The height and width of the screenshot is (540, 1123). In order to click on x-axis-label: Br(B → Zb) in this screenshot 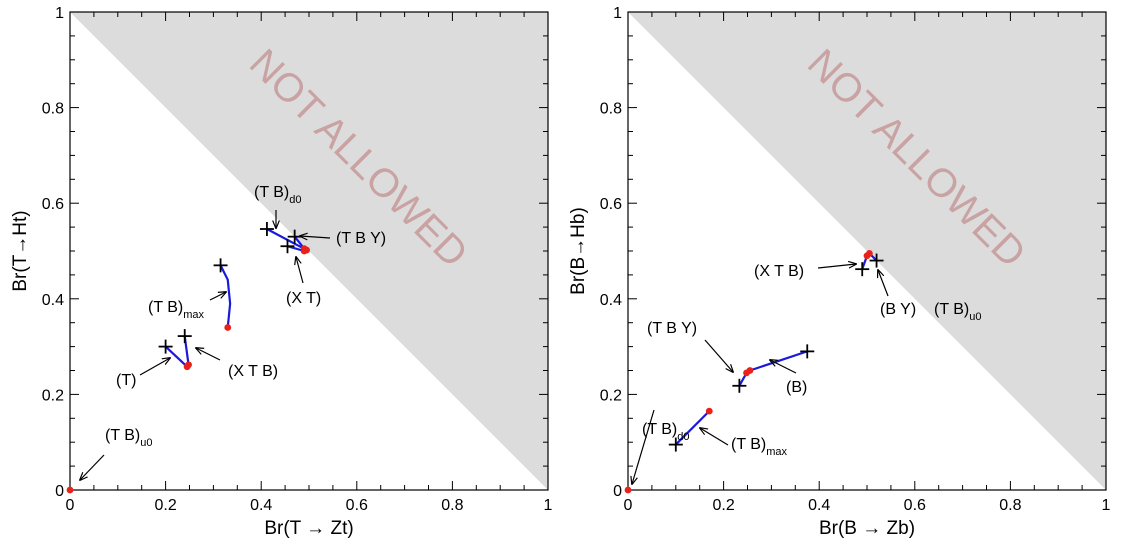, I will do `click(867, 528)`.